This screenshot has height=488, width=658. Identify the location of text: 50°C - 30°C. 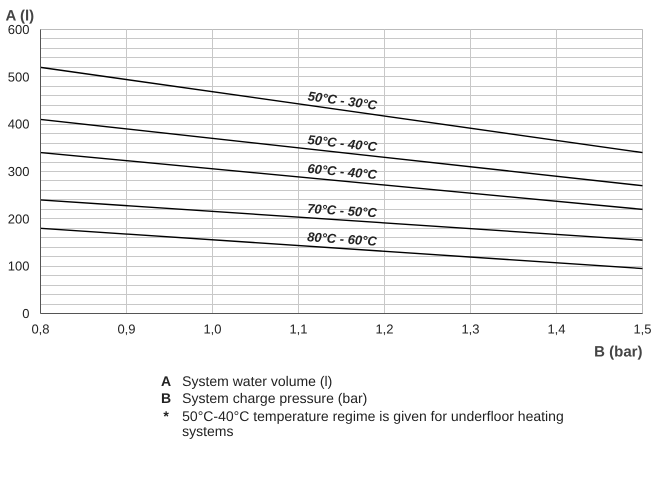
(343, 100).